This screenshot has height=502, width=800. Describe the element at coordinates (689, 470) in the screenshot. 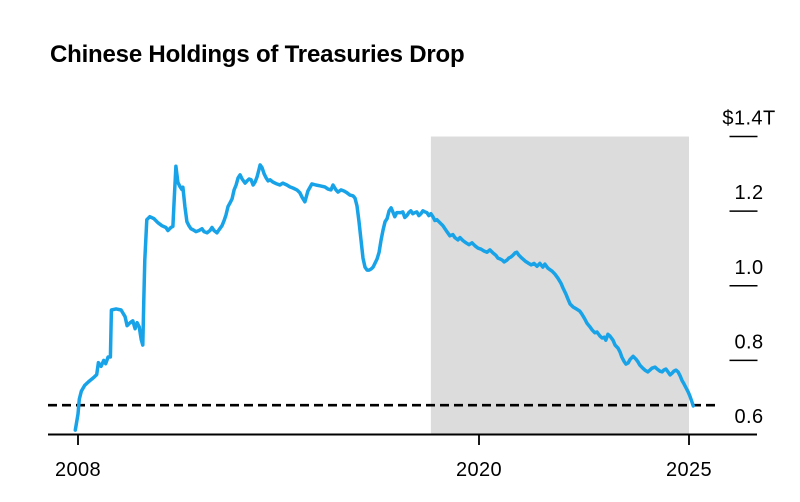

I see `x-tick-label: 2025` at that location.